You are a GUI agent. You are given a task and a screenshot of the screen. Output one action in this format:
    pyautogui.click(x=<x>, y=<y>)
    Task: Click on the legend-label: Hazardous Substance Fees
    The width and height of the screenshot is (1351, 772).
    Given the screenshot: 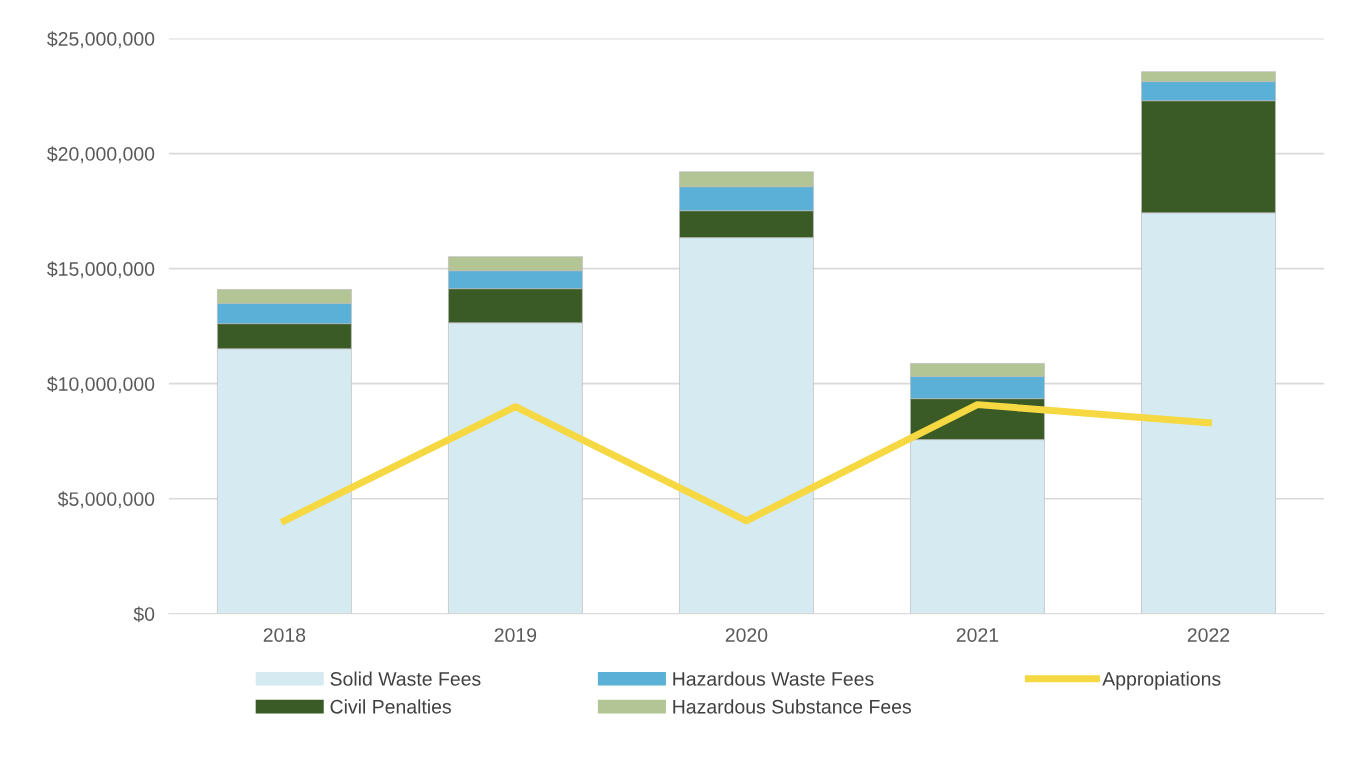 What is the action you would take?
    pyautogui.click(x=792, y=706)
    